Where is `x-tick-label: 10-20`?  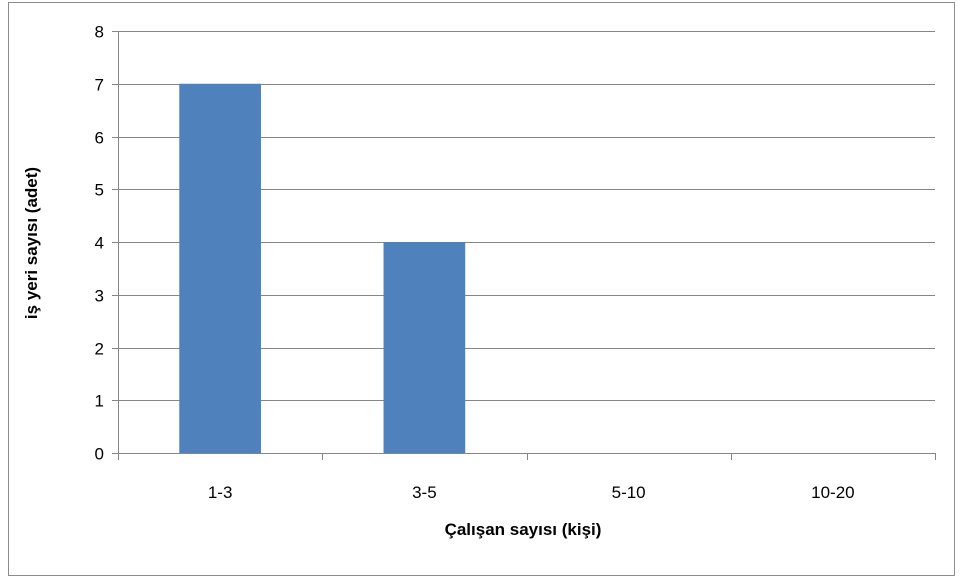 x-tick-label: 10-20 is located at coordinates (832, 492).